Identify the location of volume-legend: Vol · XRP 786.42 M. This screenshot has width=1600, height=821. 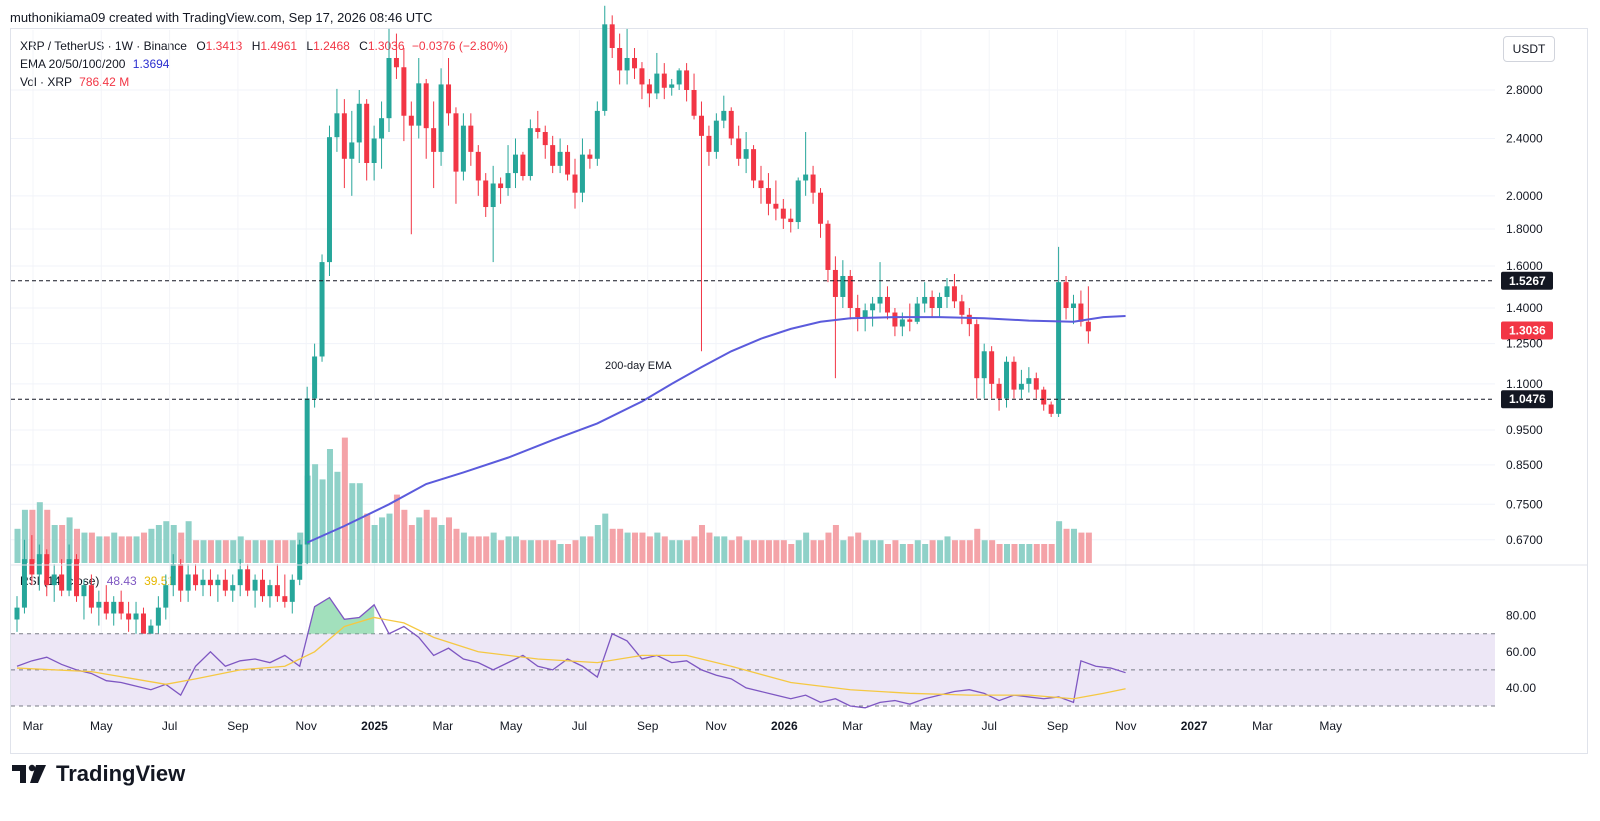
(74, 82).